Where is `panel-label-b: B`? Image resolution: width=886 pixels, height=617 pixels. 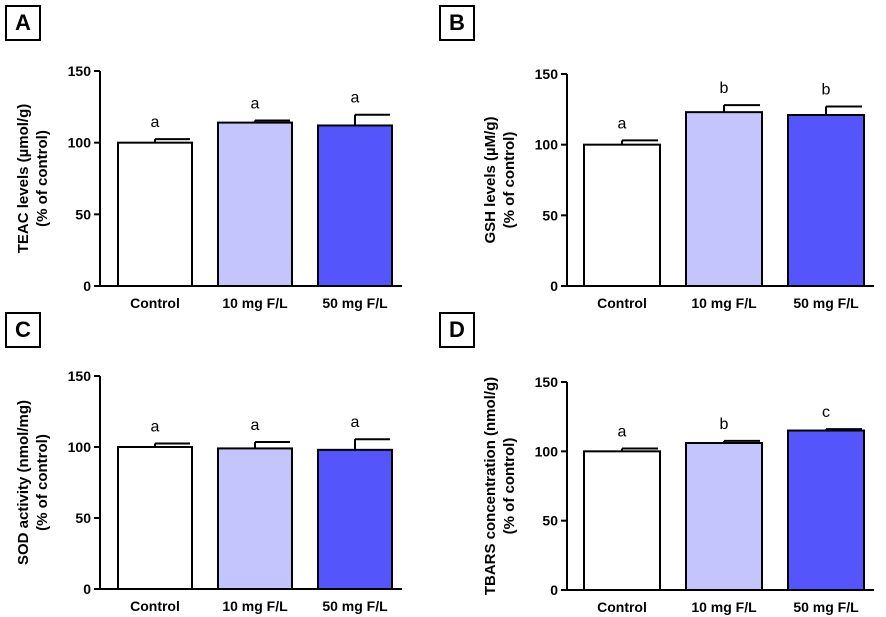
panel-label-b: B is located at coordinates (457, 23).